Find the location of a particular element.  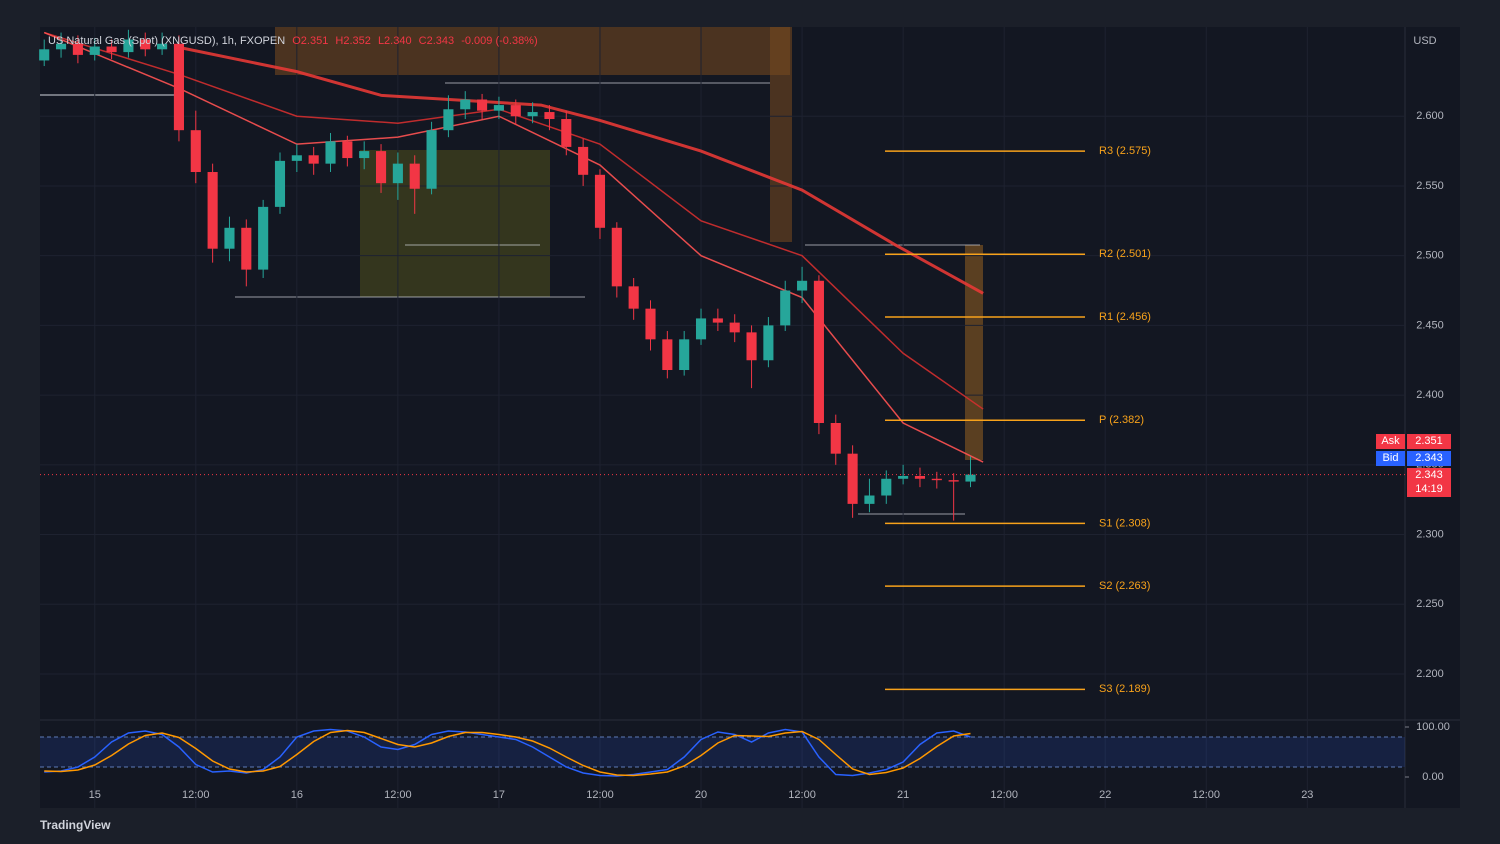

oscillator-tick-label: 0.00 is located at coordinates (1432, 777).